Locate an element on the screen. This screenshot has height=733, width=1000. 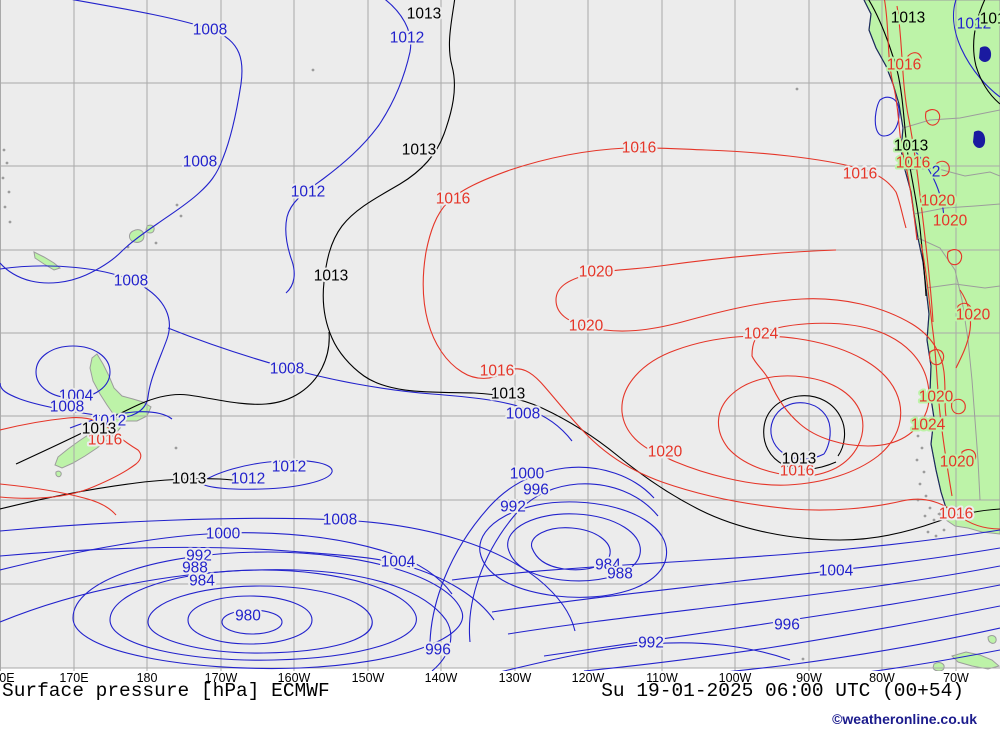
x-tick-label-170E: 170E is located at coordinates (73, 678).